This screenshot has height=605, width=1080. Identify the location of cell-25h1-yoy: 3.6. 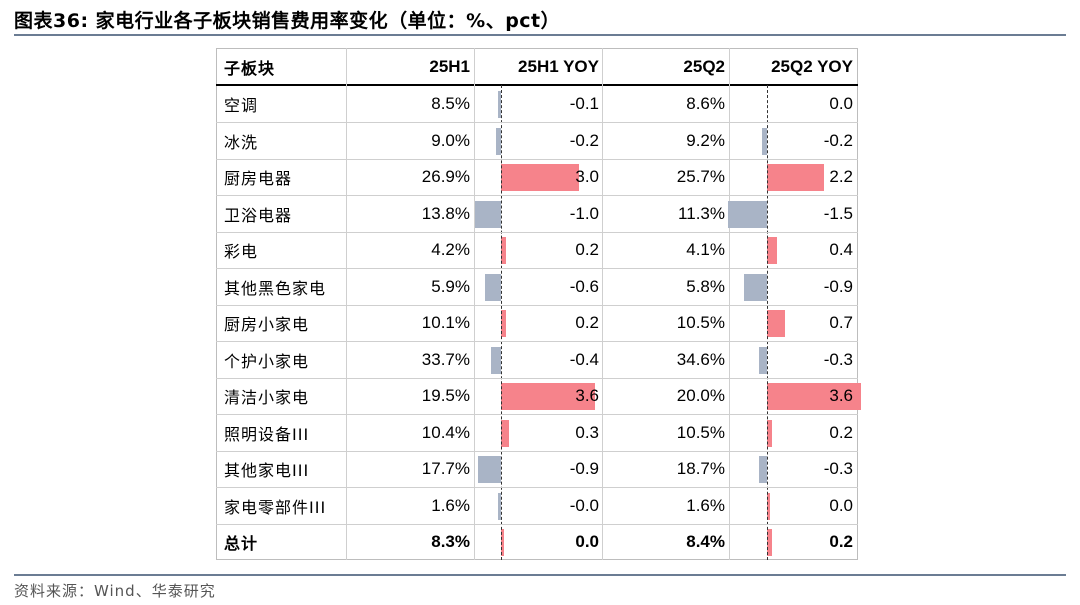
(587, 396).